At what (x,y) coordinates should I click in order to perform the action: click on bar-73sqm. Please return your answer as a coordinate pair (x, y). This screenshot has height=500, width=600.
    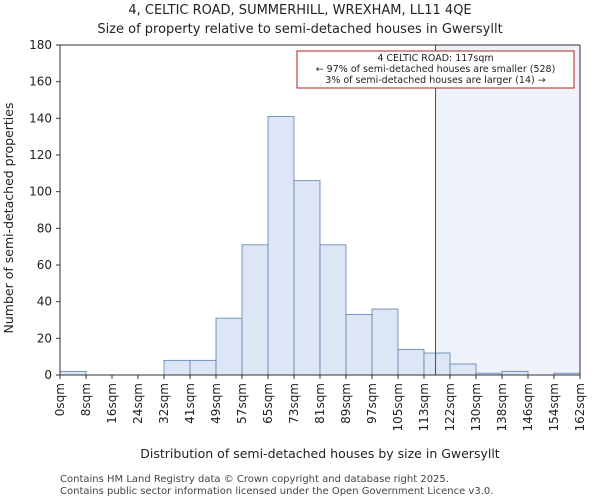
    Looking at the image, I should click on (307, 278).